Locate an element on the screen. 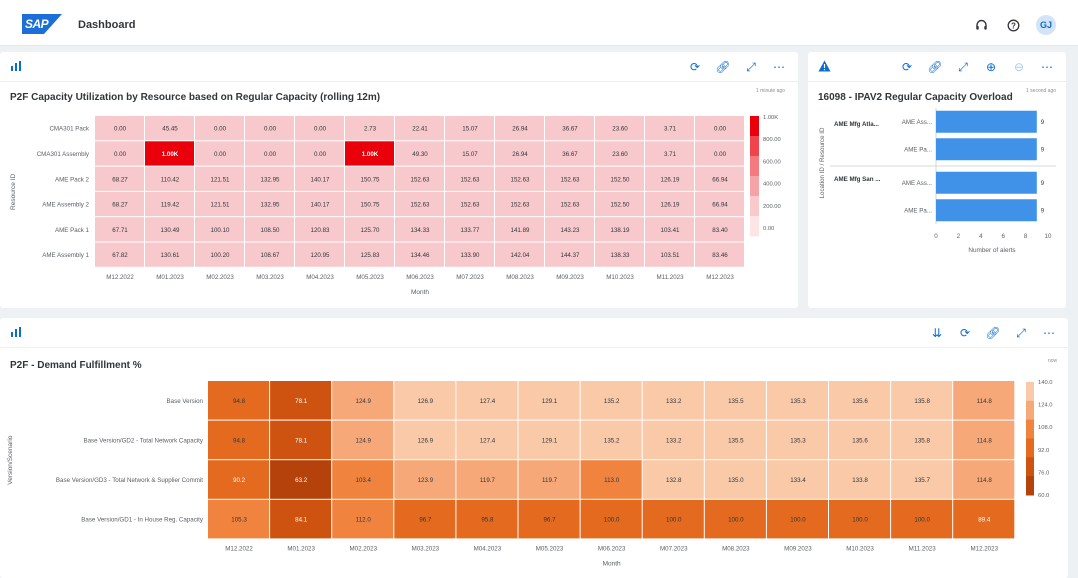 The height and width of the screenshot is (578, 1078). cell-label: 129.1 is located at coordinates (550, 401).